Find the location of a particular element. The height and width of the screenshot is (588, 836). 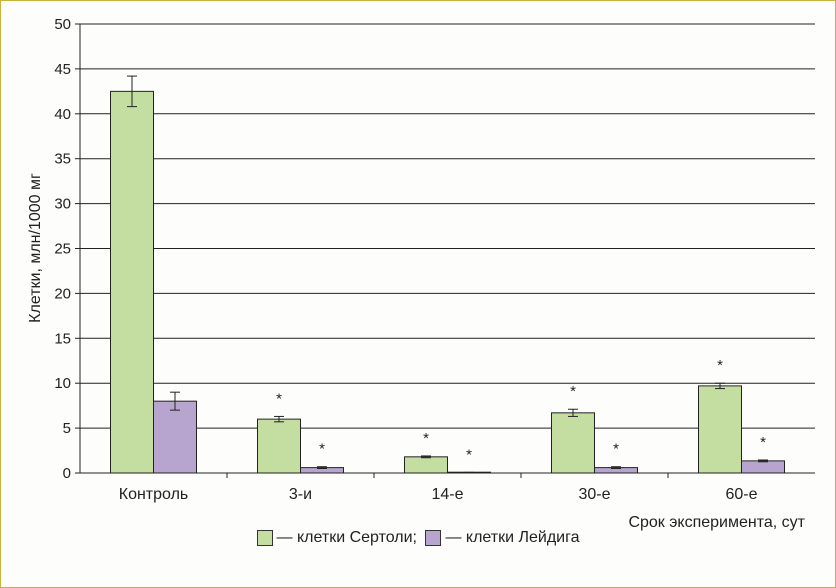

significance-marker-s0-c4: * is located at coordinates (720, 365).